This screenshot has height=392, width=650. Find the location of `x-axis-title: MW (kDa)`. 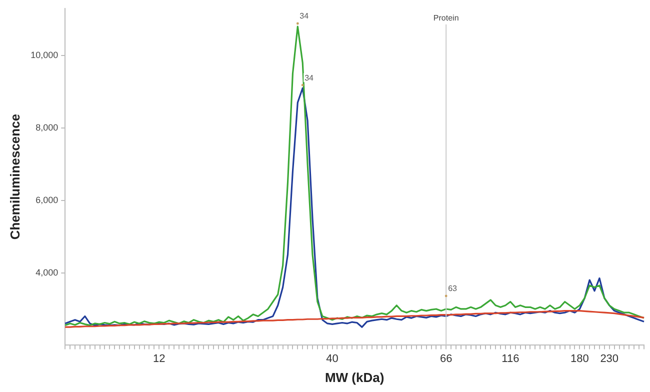

x-axis-title: MW (kDa) is located at coordinates (354, 377).